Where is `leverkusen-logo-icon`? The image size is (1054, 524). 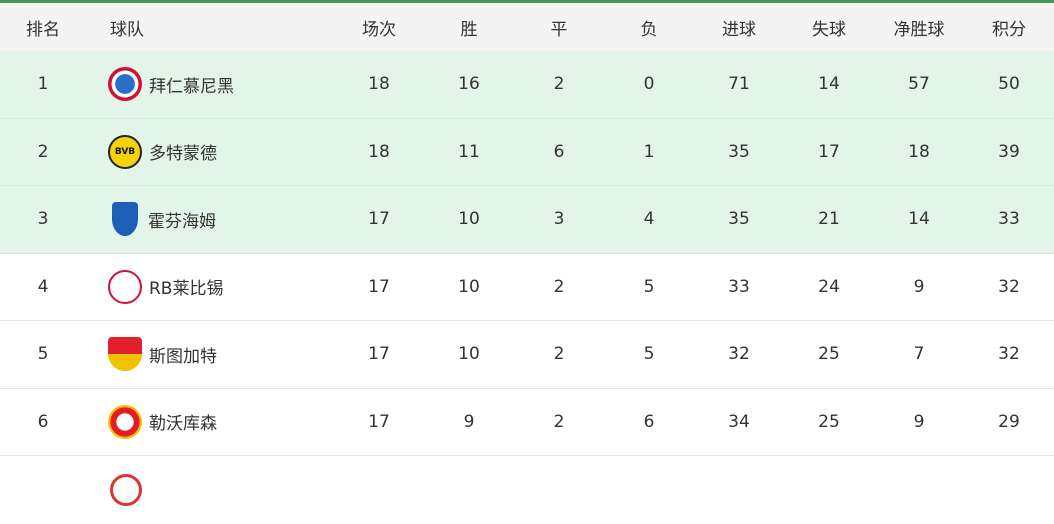
leverkusen-logo-icon is located at coordinates (125, 421).